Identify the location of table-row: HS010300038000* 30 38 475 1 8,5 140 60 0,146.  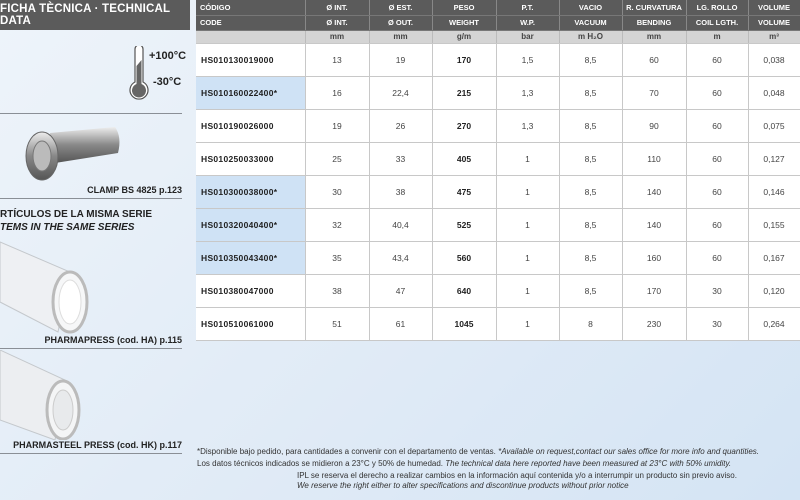
(498, 192).